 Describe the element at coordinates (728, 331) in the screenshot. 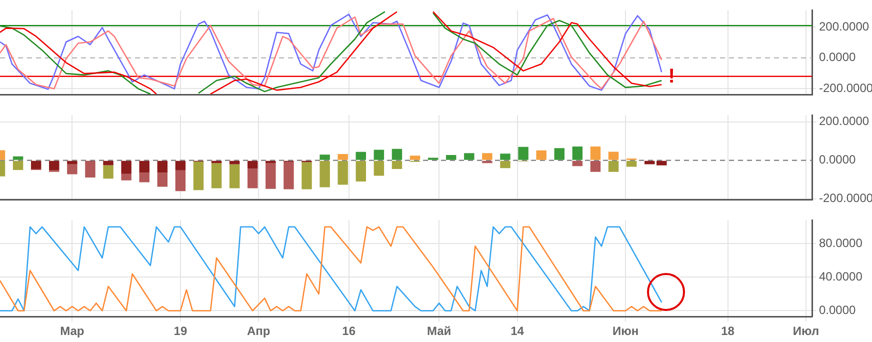

I see `x-tick-label: 18` at that location.